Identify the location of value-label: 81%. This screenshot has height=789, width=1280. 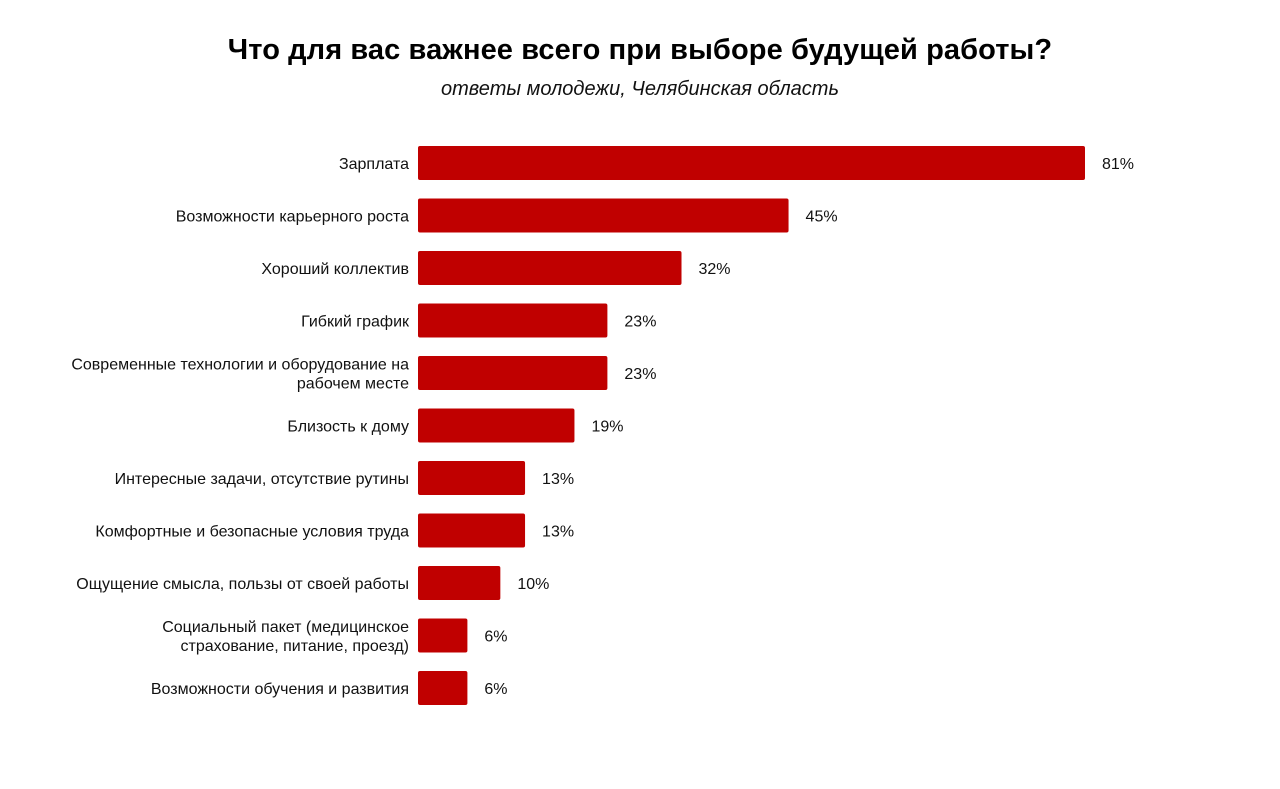
(1118, 164).